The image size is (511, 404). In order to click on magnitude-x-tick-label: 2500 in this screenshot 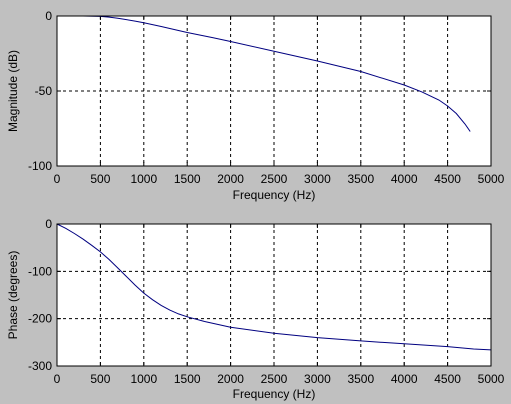, I will do `click(274, 179)`.